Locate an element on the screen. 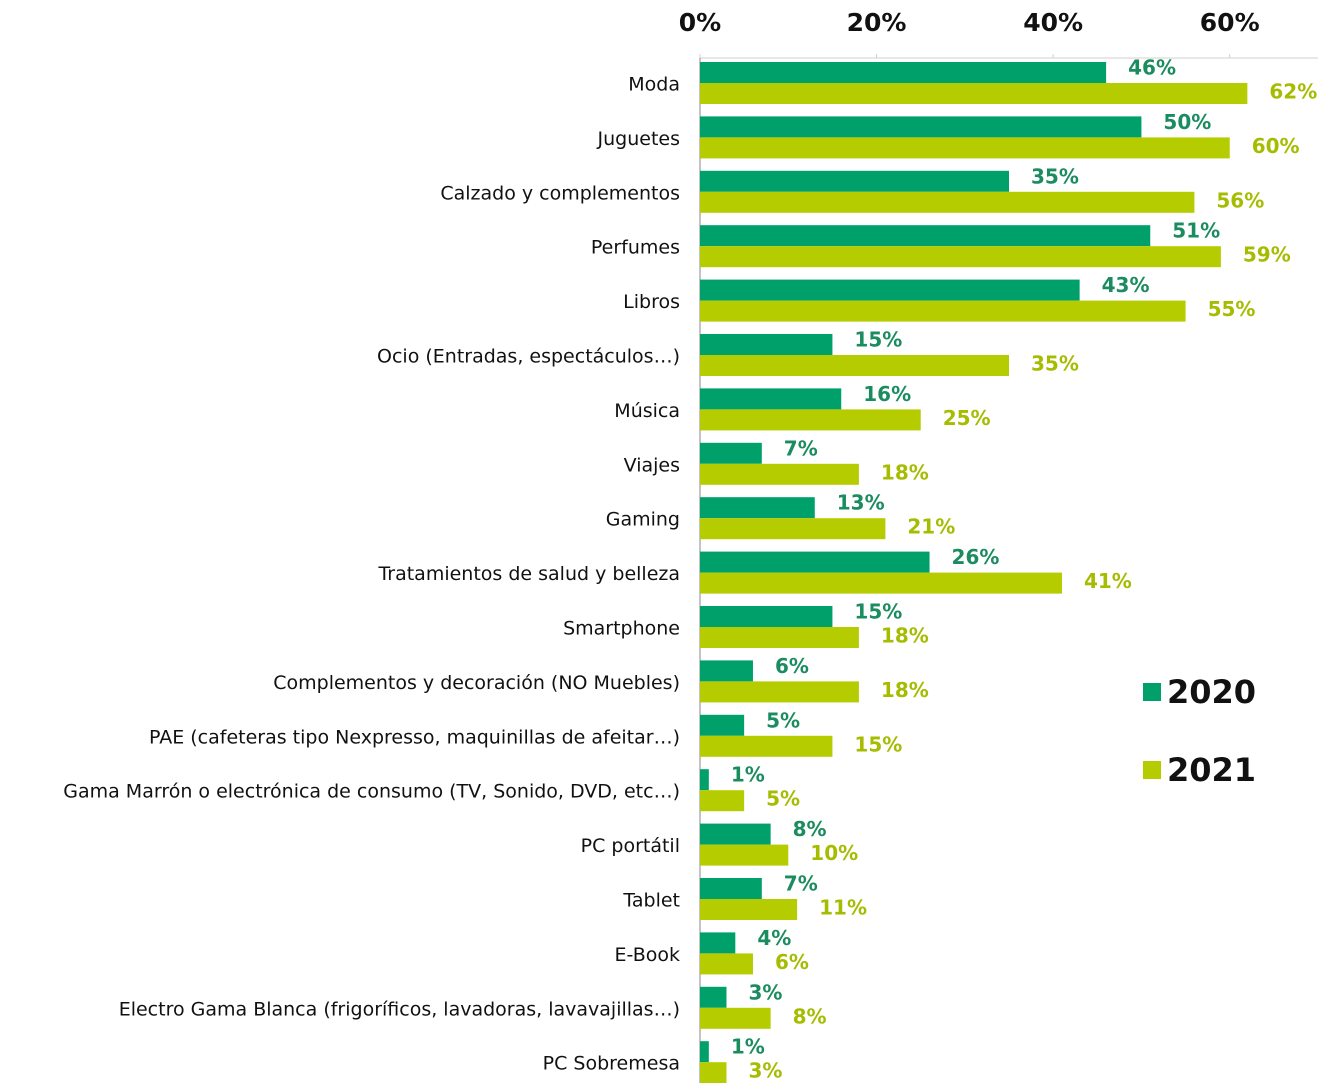 The image size is (1318, 1083). value-label: 13% is located at coordinates (861, 503).